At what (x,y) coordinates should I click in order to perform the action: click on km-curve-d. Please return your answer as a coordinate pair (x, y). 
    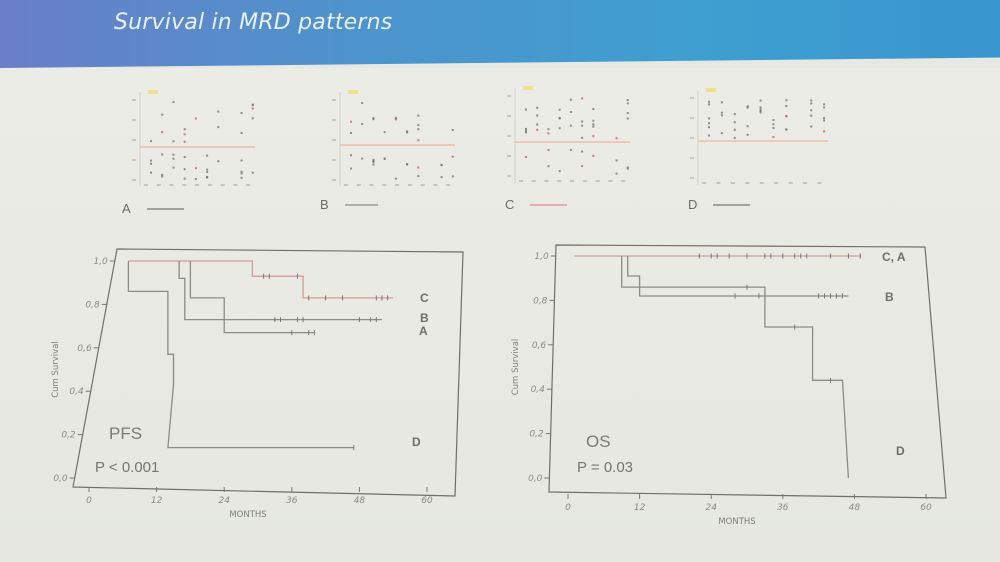
    Looking at the image, I should click on (240, 355).